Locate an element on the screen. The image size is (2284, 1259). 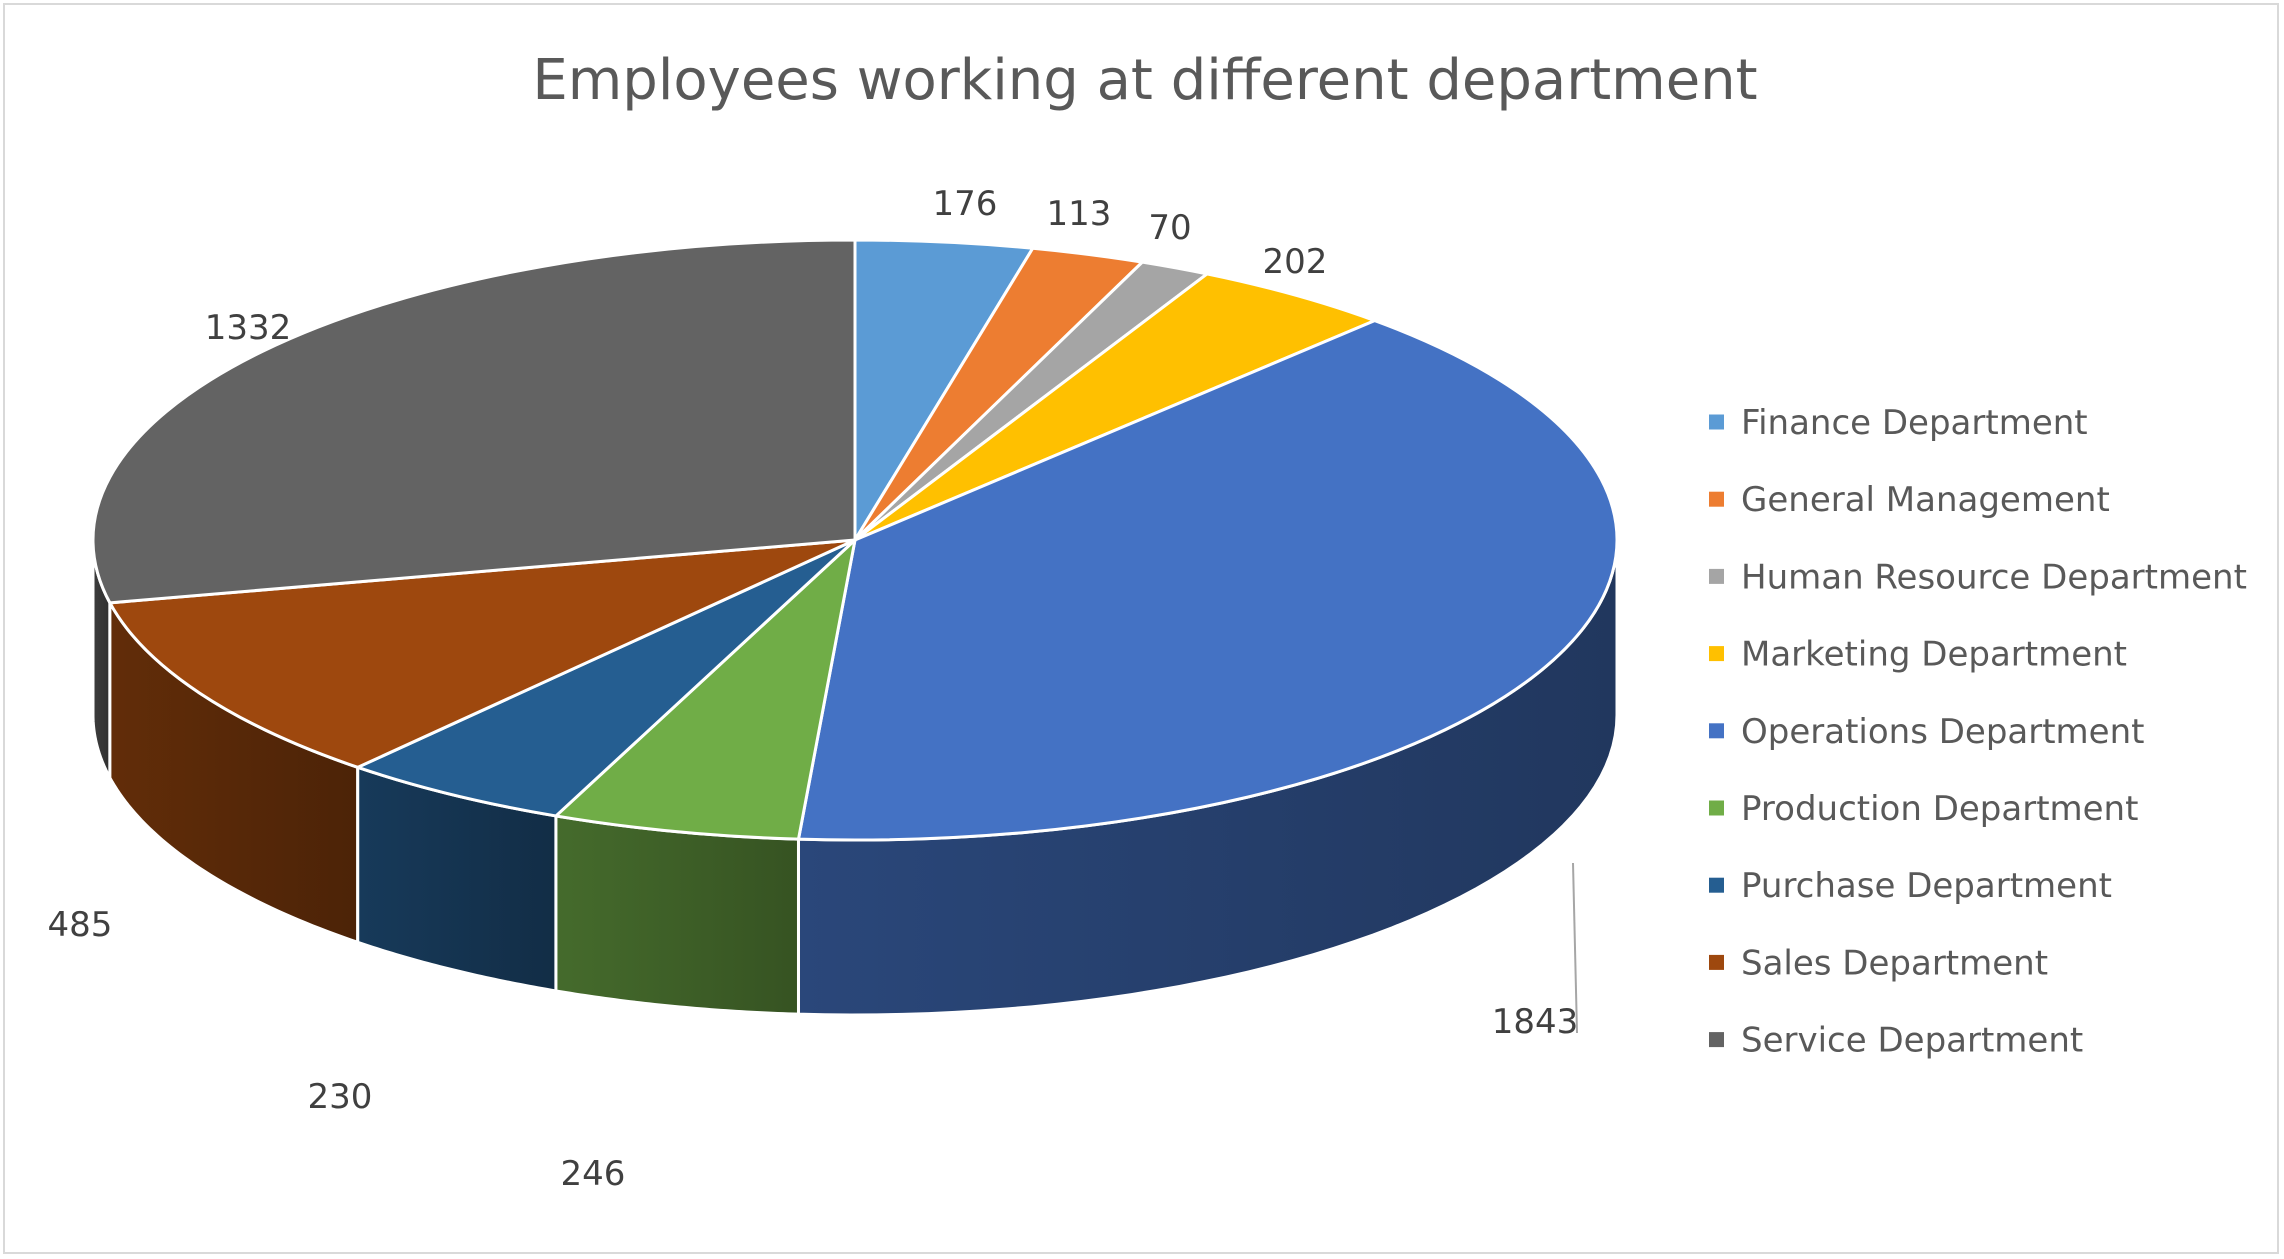
legend-item: Production Department is located at coordinates (1923, 809).